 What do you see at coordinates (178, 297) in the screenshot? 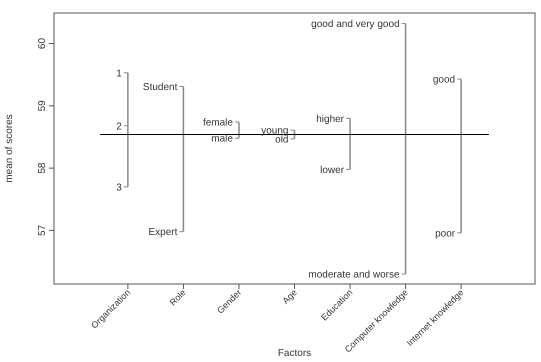
I see `x-tick-label: Role` at bounding box center [178, 297].